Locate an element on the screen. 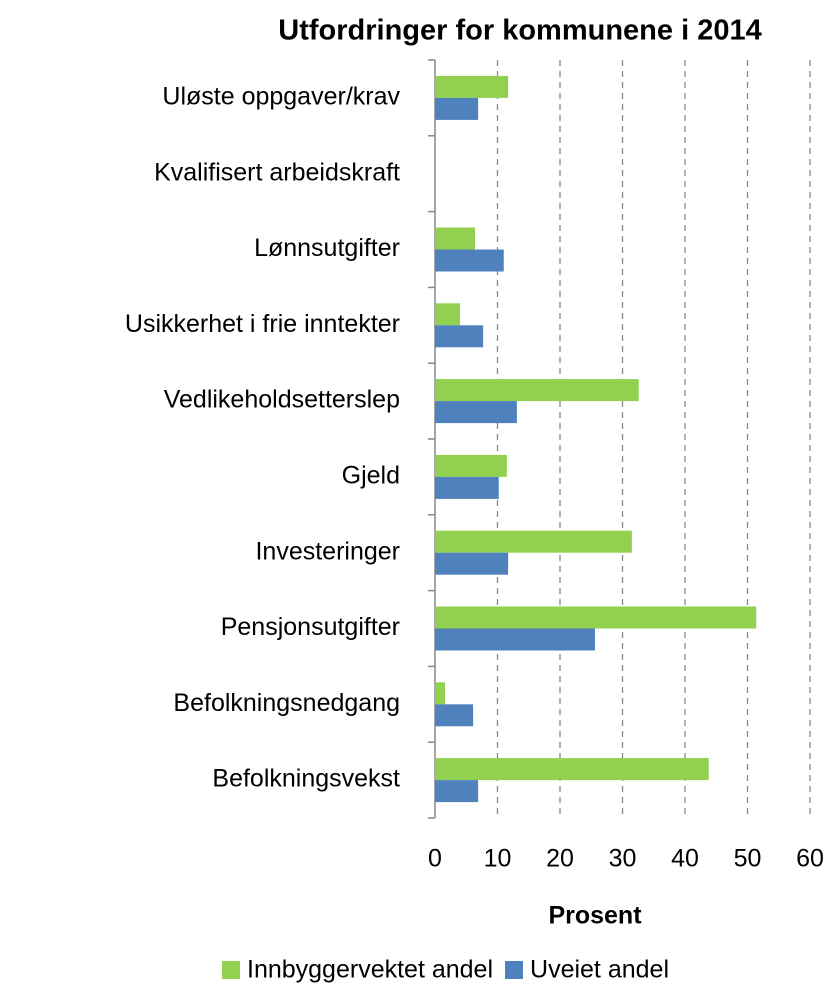  y-tick-label: Kvalifisert arbeidskraft is located at coordinates (277, 172).